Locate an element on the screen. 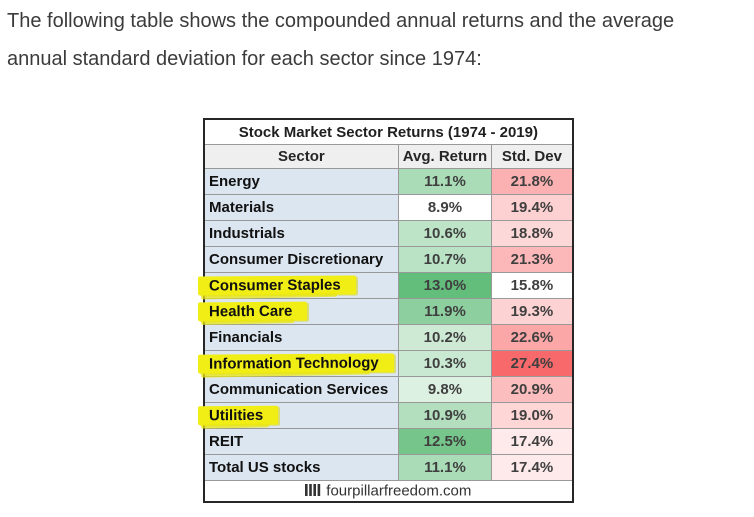 The image size is (754, 517). sector-label-highlighted: Utilities is located at coordinates (238, 415).